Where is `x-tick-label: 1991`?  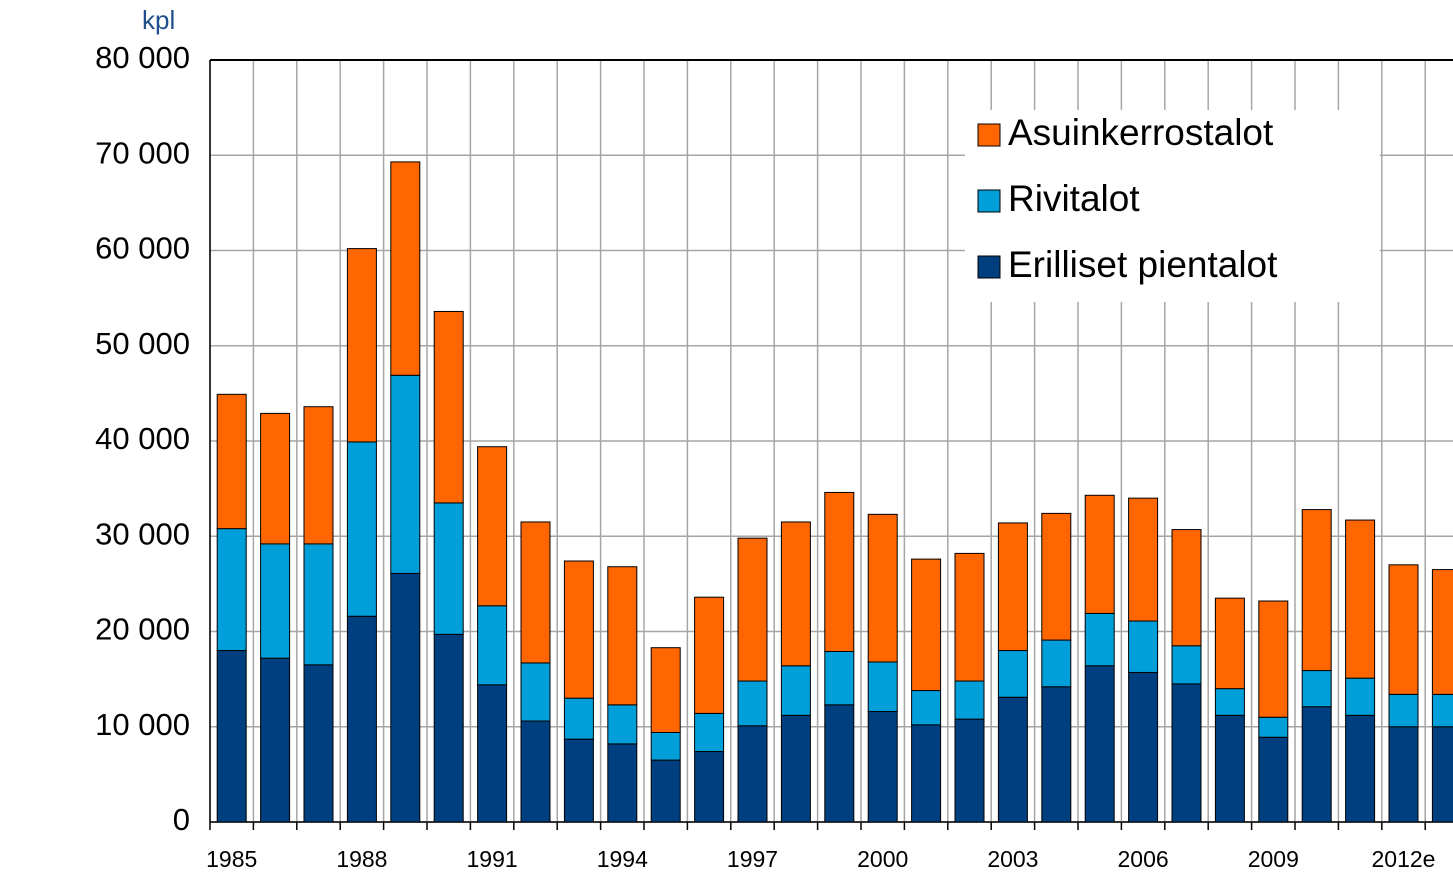 x-tick-label: 1991 is located at coordinates (492, 859).